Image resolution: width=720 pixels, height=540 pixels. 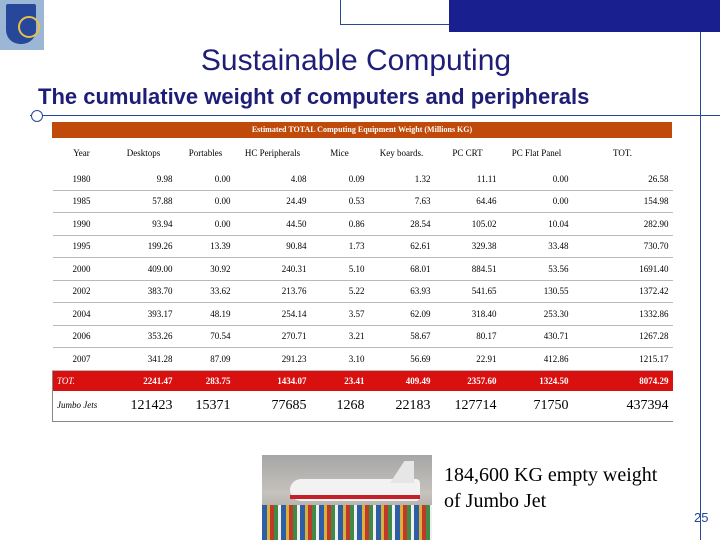 I want to click on jumbo-jet-weight-note: 184,600 KG empty weight of Jumbo Jet, so click(x=550, y=488).